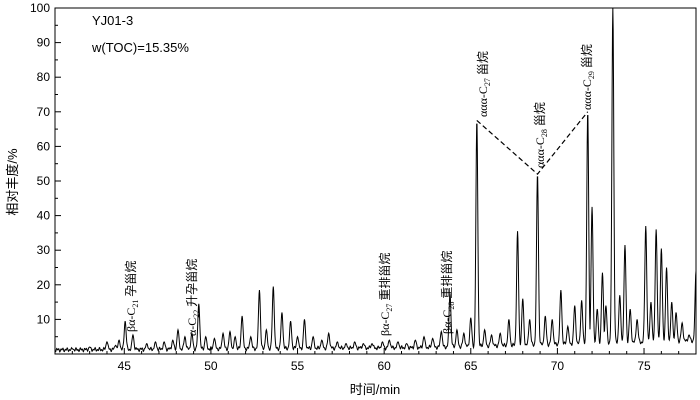 This screenshot has width=700, height=400. Describe the element at coordinates (40, 8) in the screenshot. I see `y-tick-label: 100` at that location.